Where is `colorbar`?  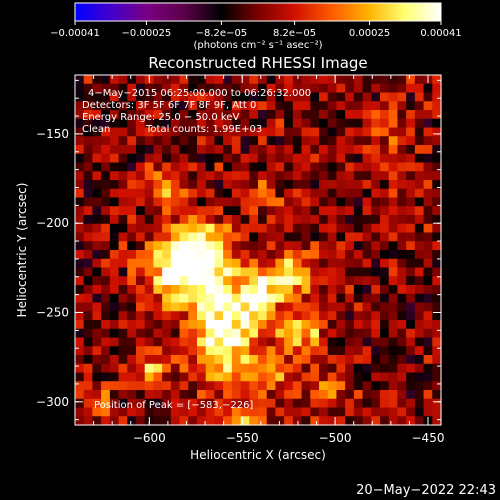 colorbar is located at coordinates (258, 12).